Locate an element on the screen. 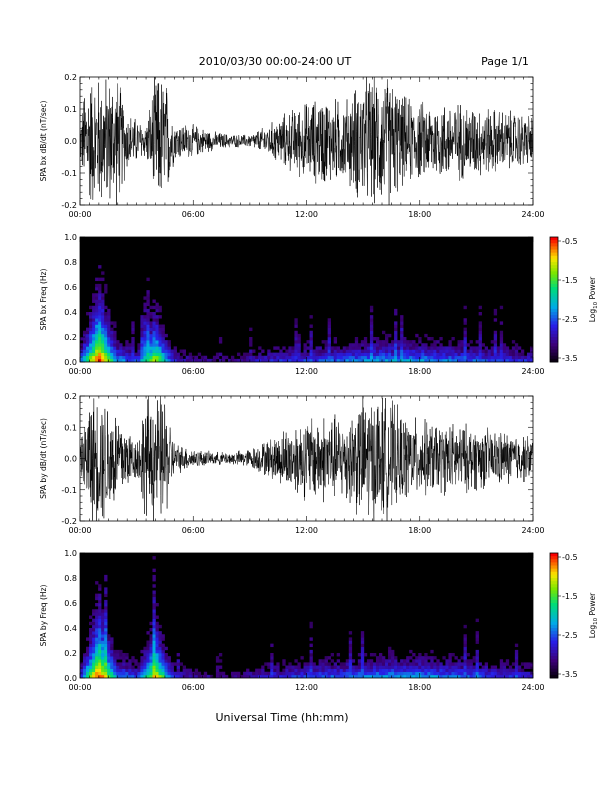 Image resolution: width=612 pixels, height=792 pixels. x-tick-label: 18:00 is located at coordinates (419, 214).